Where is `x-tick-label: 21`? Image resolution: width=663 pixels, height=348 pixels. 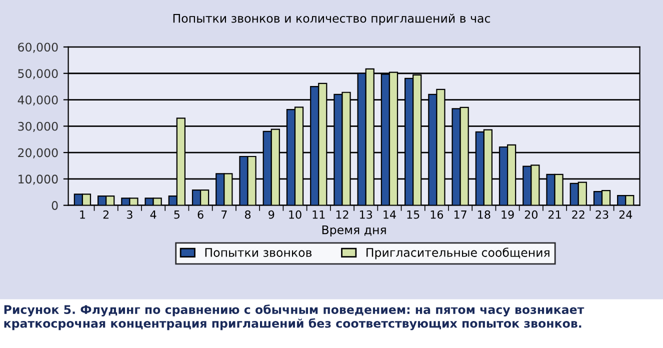 x-tick-label: 21 is located at coordinates (554, 214).